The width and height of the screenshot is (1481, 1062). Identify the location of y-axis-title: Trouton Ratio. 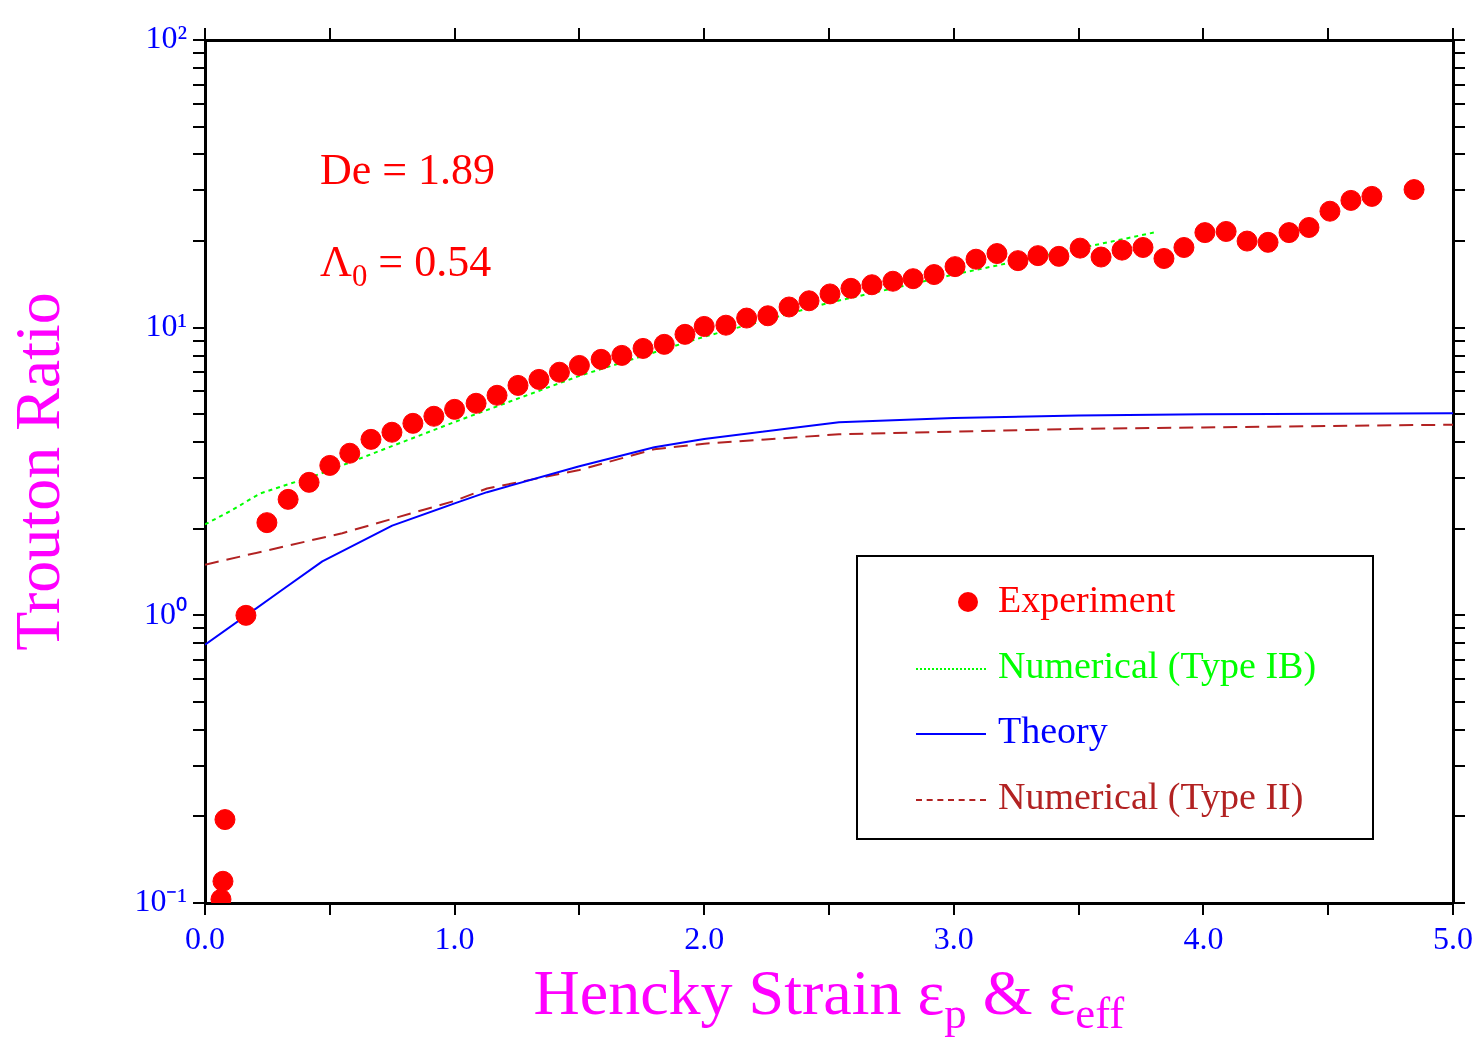
(38, 471).